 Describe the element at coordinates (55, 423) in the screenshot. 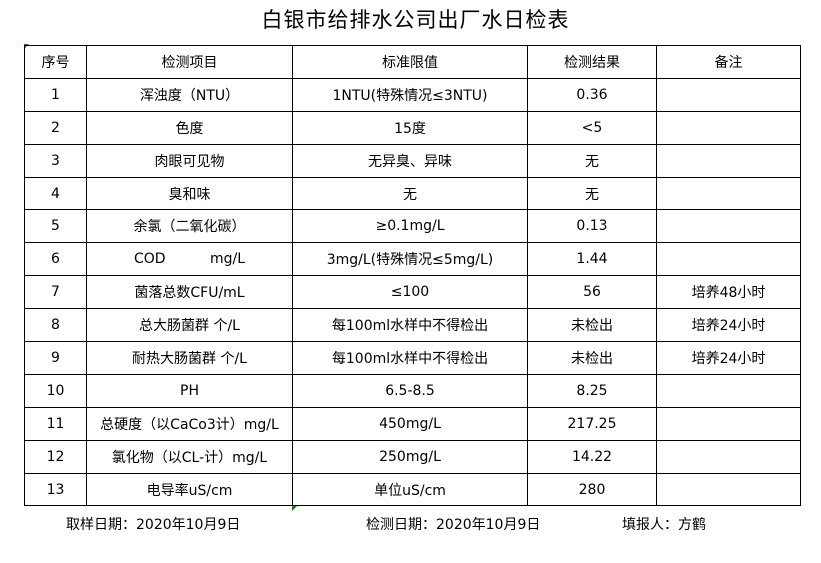

I see `table-cell: 11` at that location.